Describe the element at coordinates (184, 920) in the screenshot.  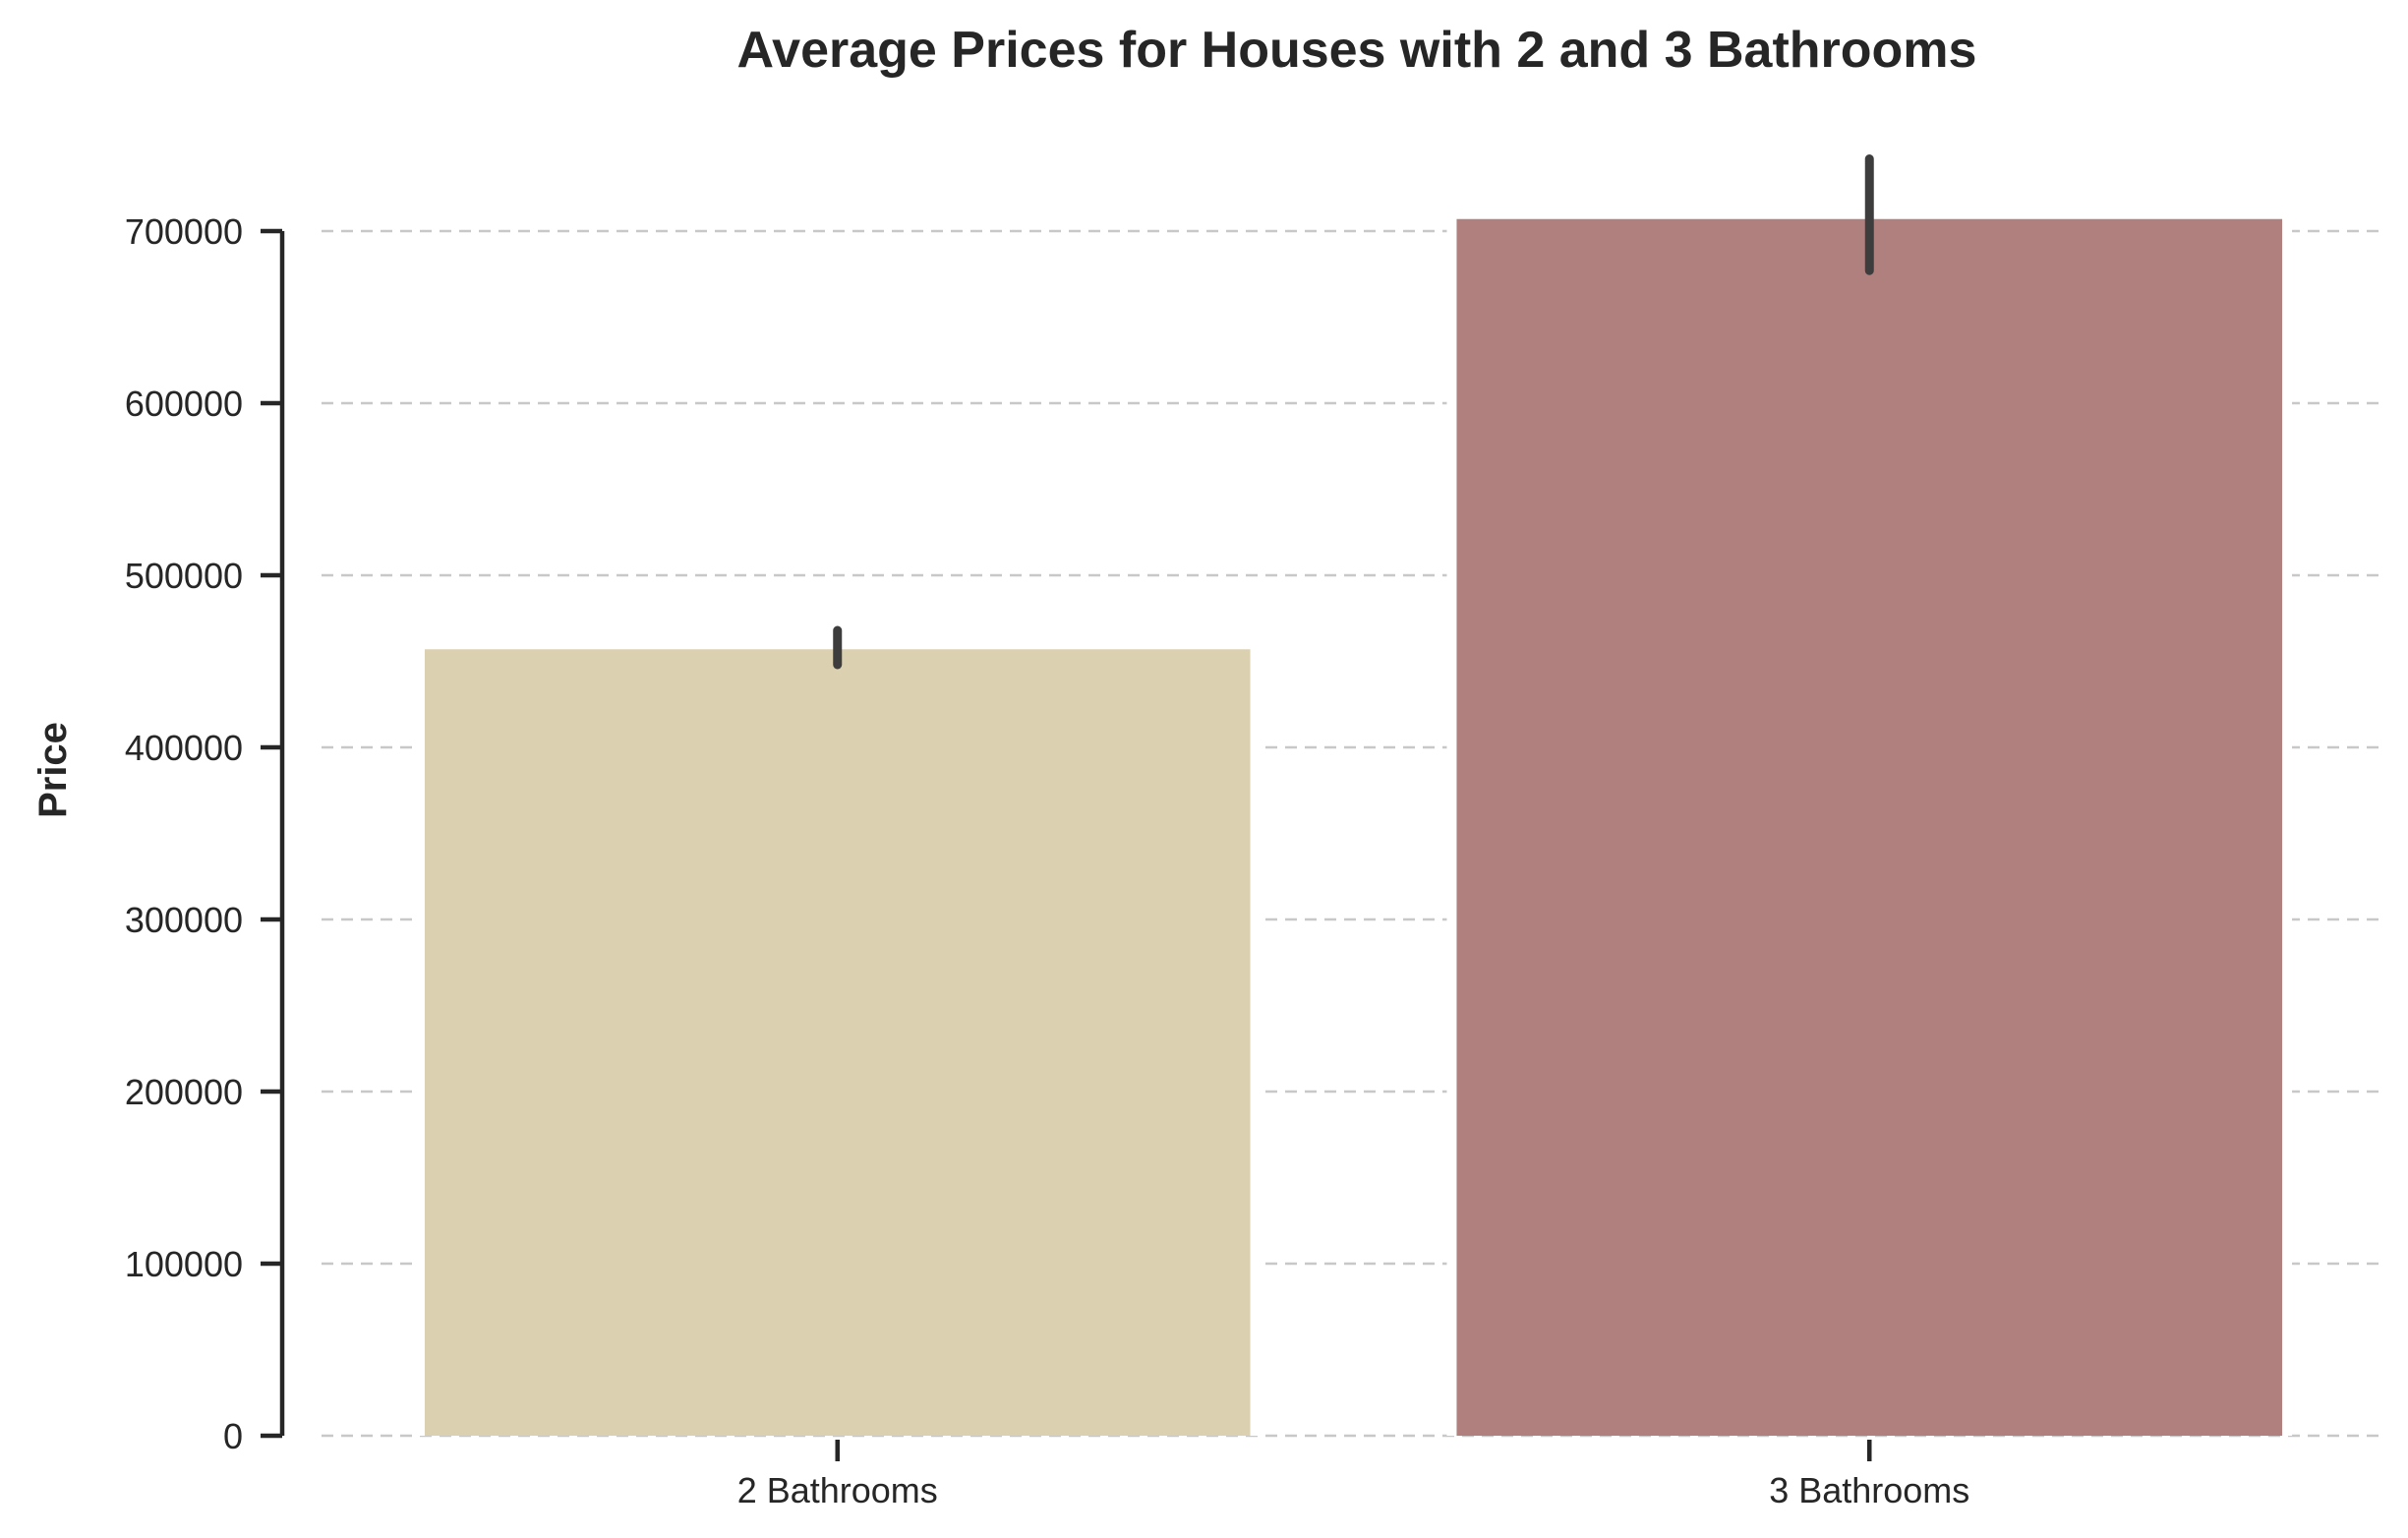
I see `y-tick-label: 300000` at that location.